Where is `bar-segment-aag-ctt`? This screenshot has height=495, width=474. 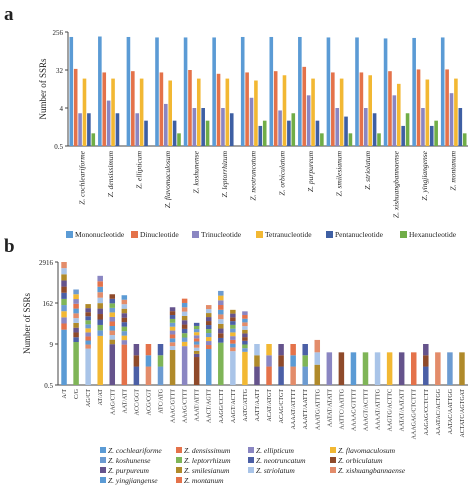 bar-segment-aag-ctt is located at coordinates (112, 310).